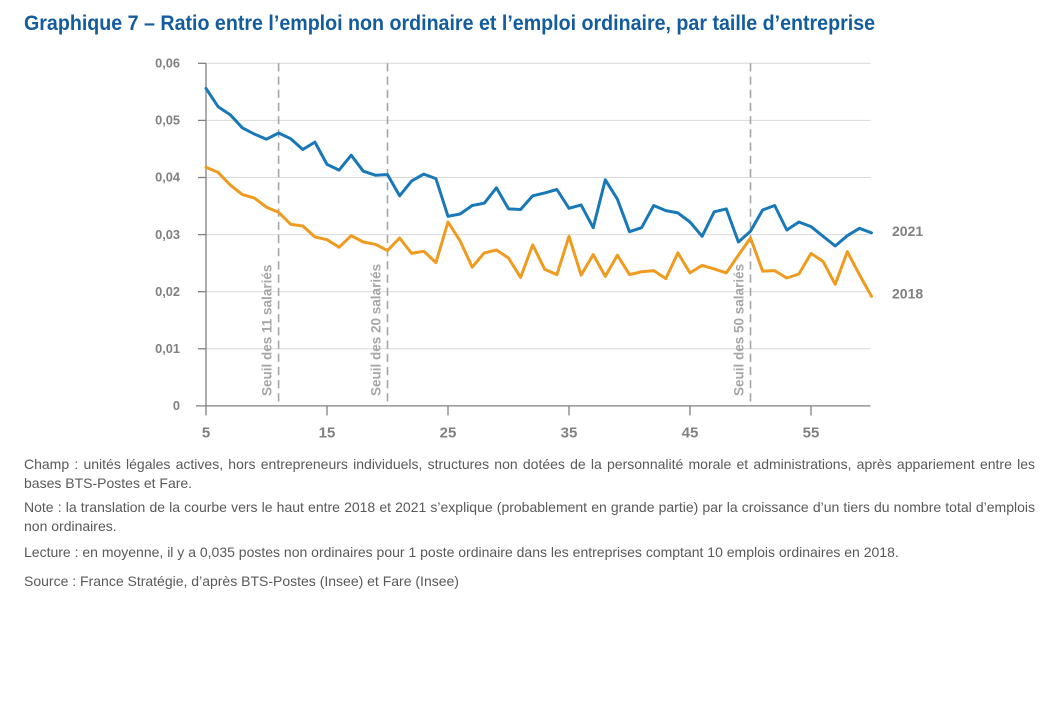 This screenshot has width=1047, height=726. I want to click on svg-text: Seuil des 50 salariés, so click(739, 330).